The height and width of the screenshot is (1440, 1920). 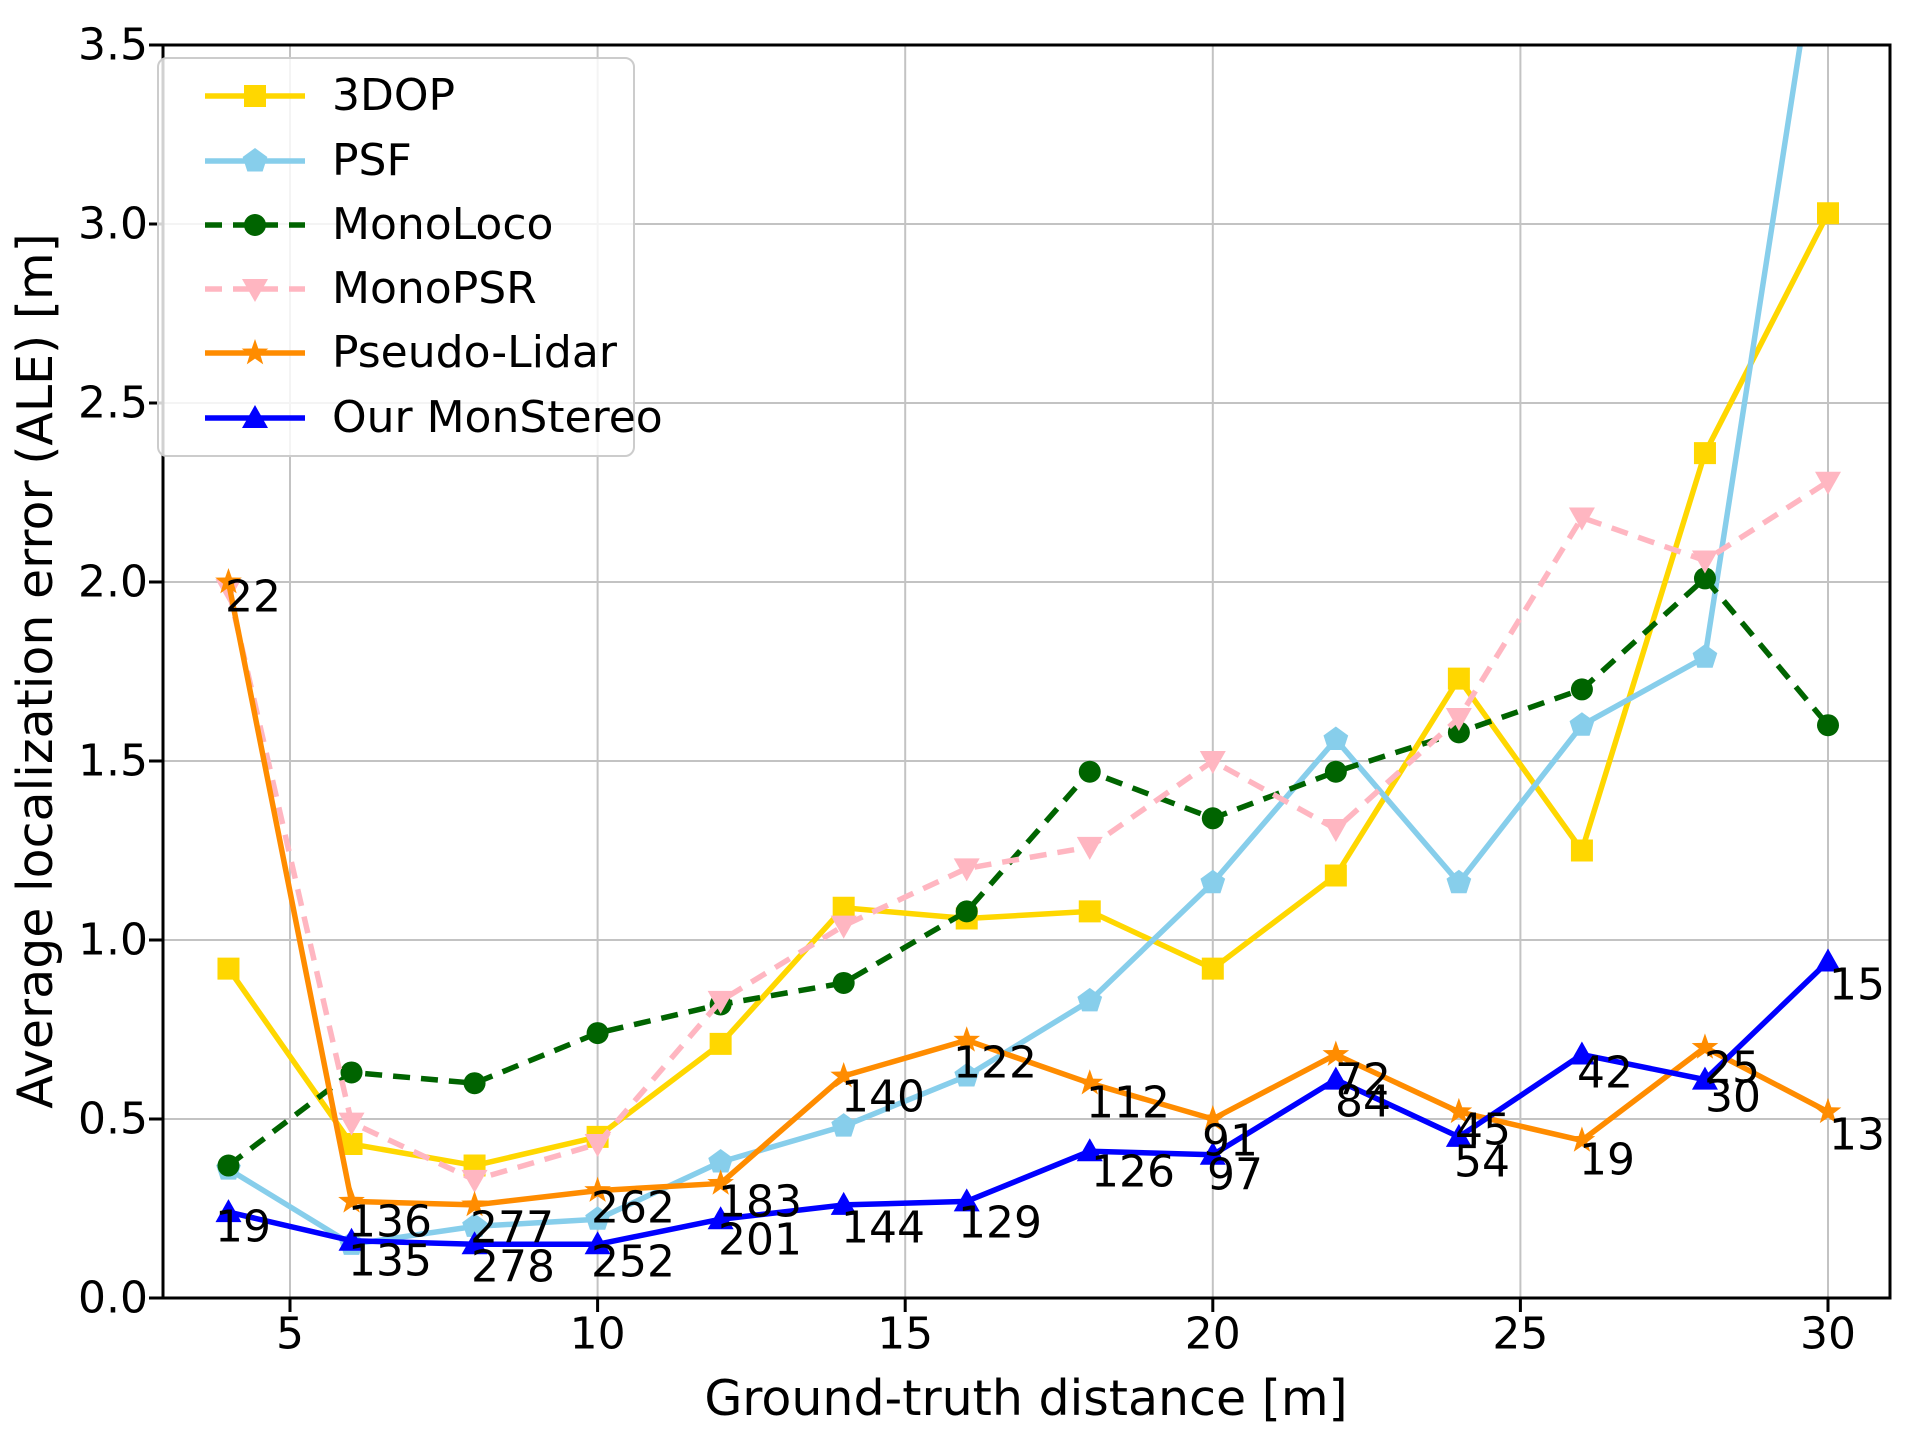 What do you see at coordinates (1000, 1223) in the screenshot?
I see `count-annotation: 129` at bounding box center [1000, 1223].